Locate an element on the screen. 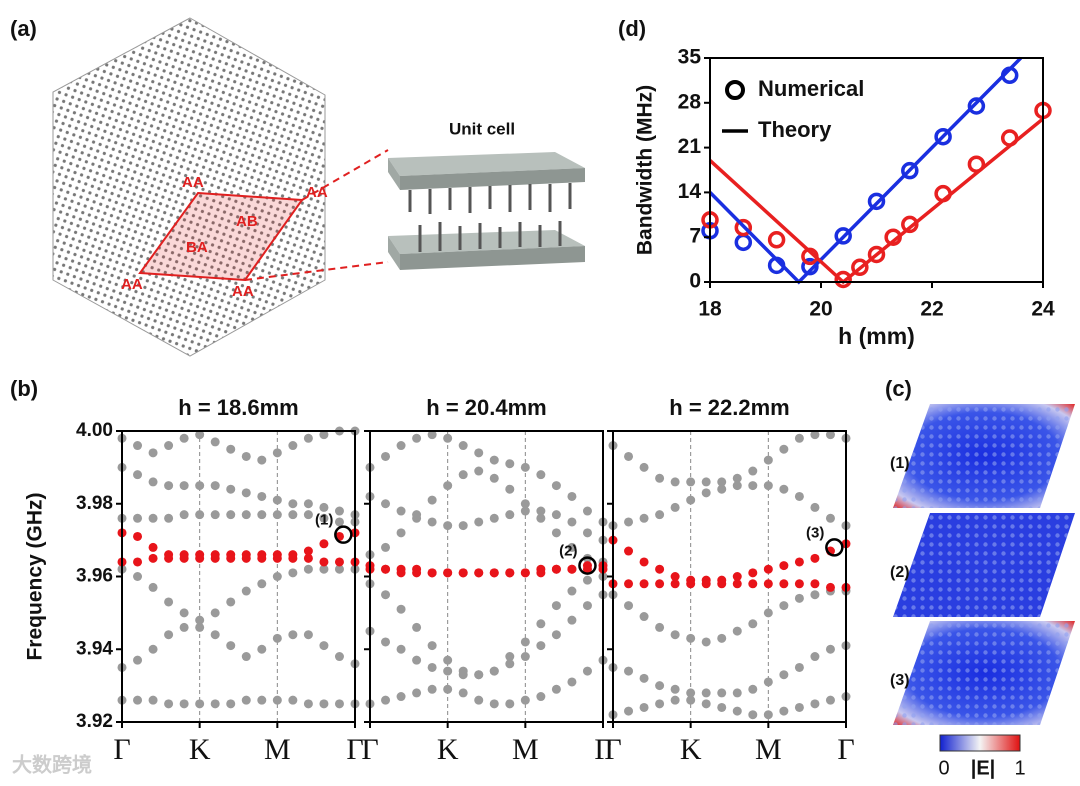 This screenshot has height=786, width=1080. chart-title: h = 22.2mm is located at coordinates (729, 407).